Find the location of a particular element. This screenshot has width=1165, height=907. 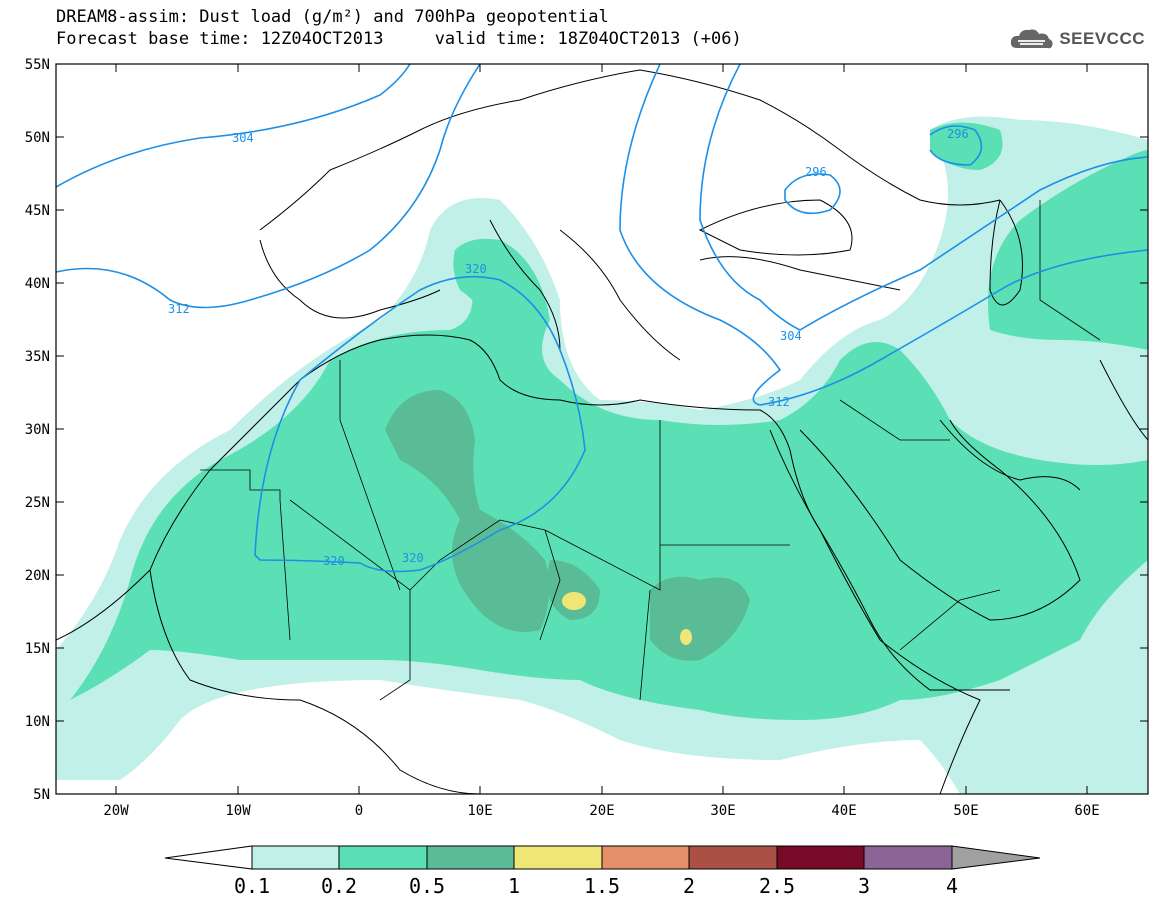

contour-312-west is located at coordinates (268, 186).